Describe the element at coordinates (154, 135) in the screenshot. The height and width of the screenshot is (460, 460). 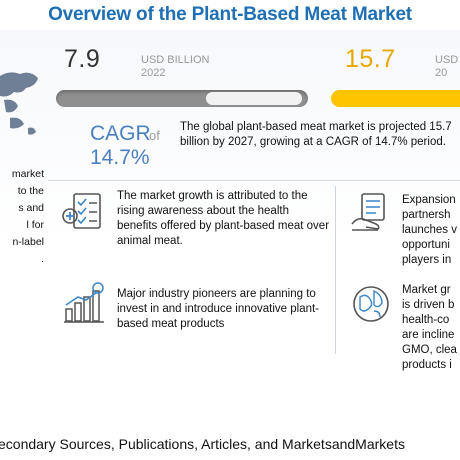
I see `cagr-of: of` at that location.